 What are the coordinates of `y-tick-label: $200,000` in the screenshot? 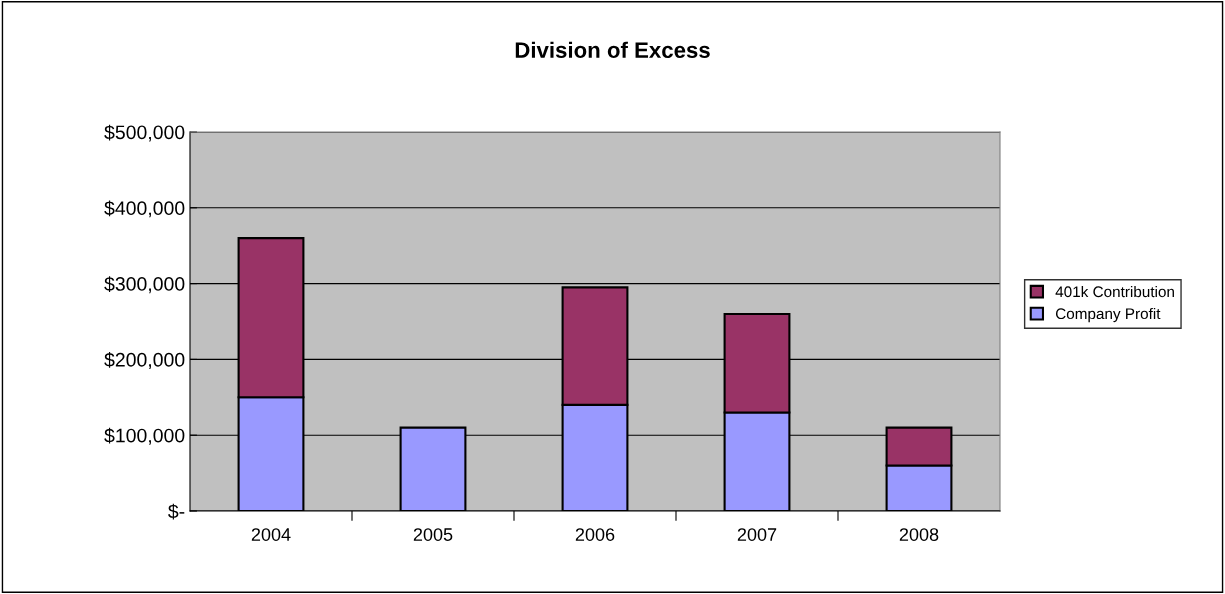 It's located at (144, 360).